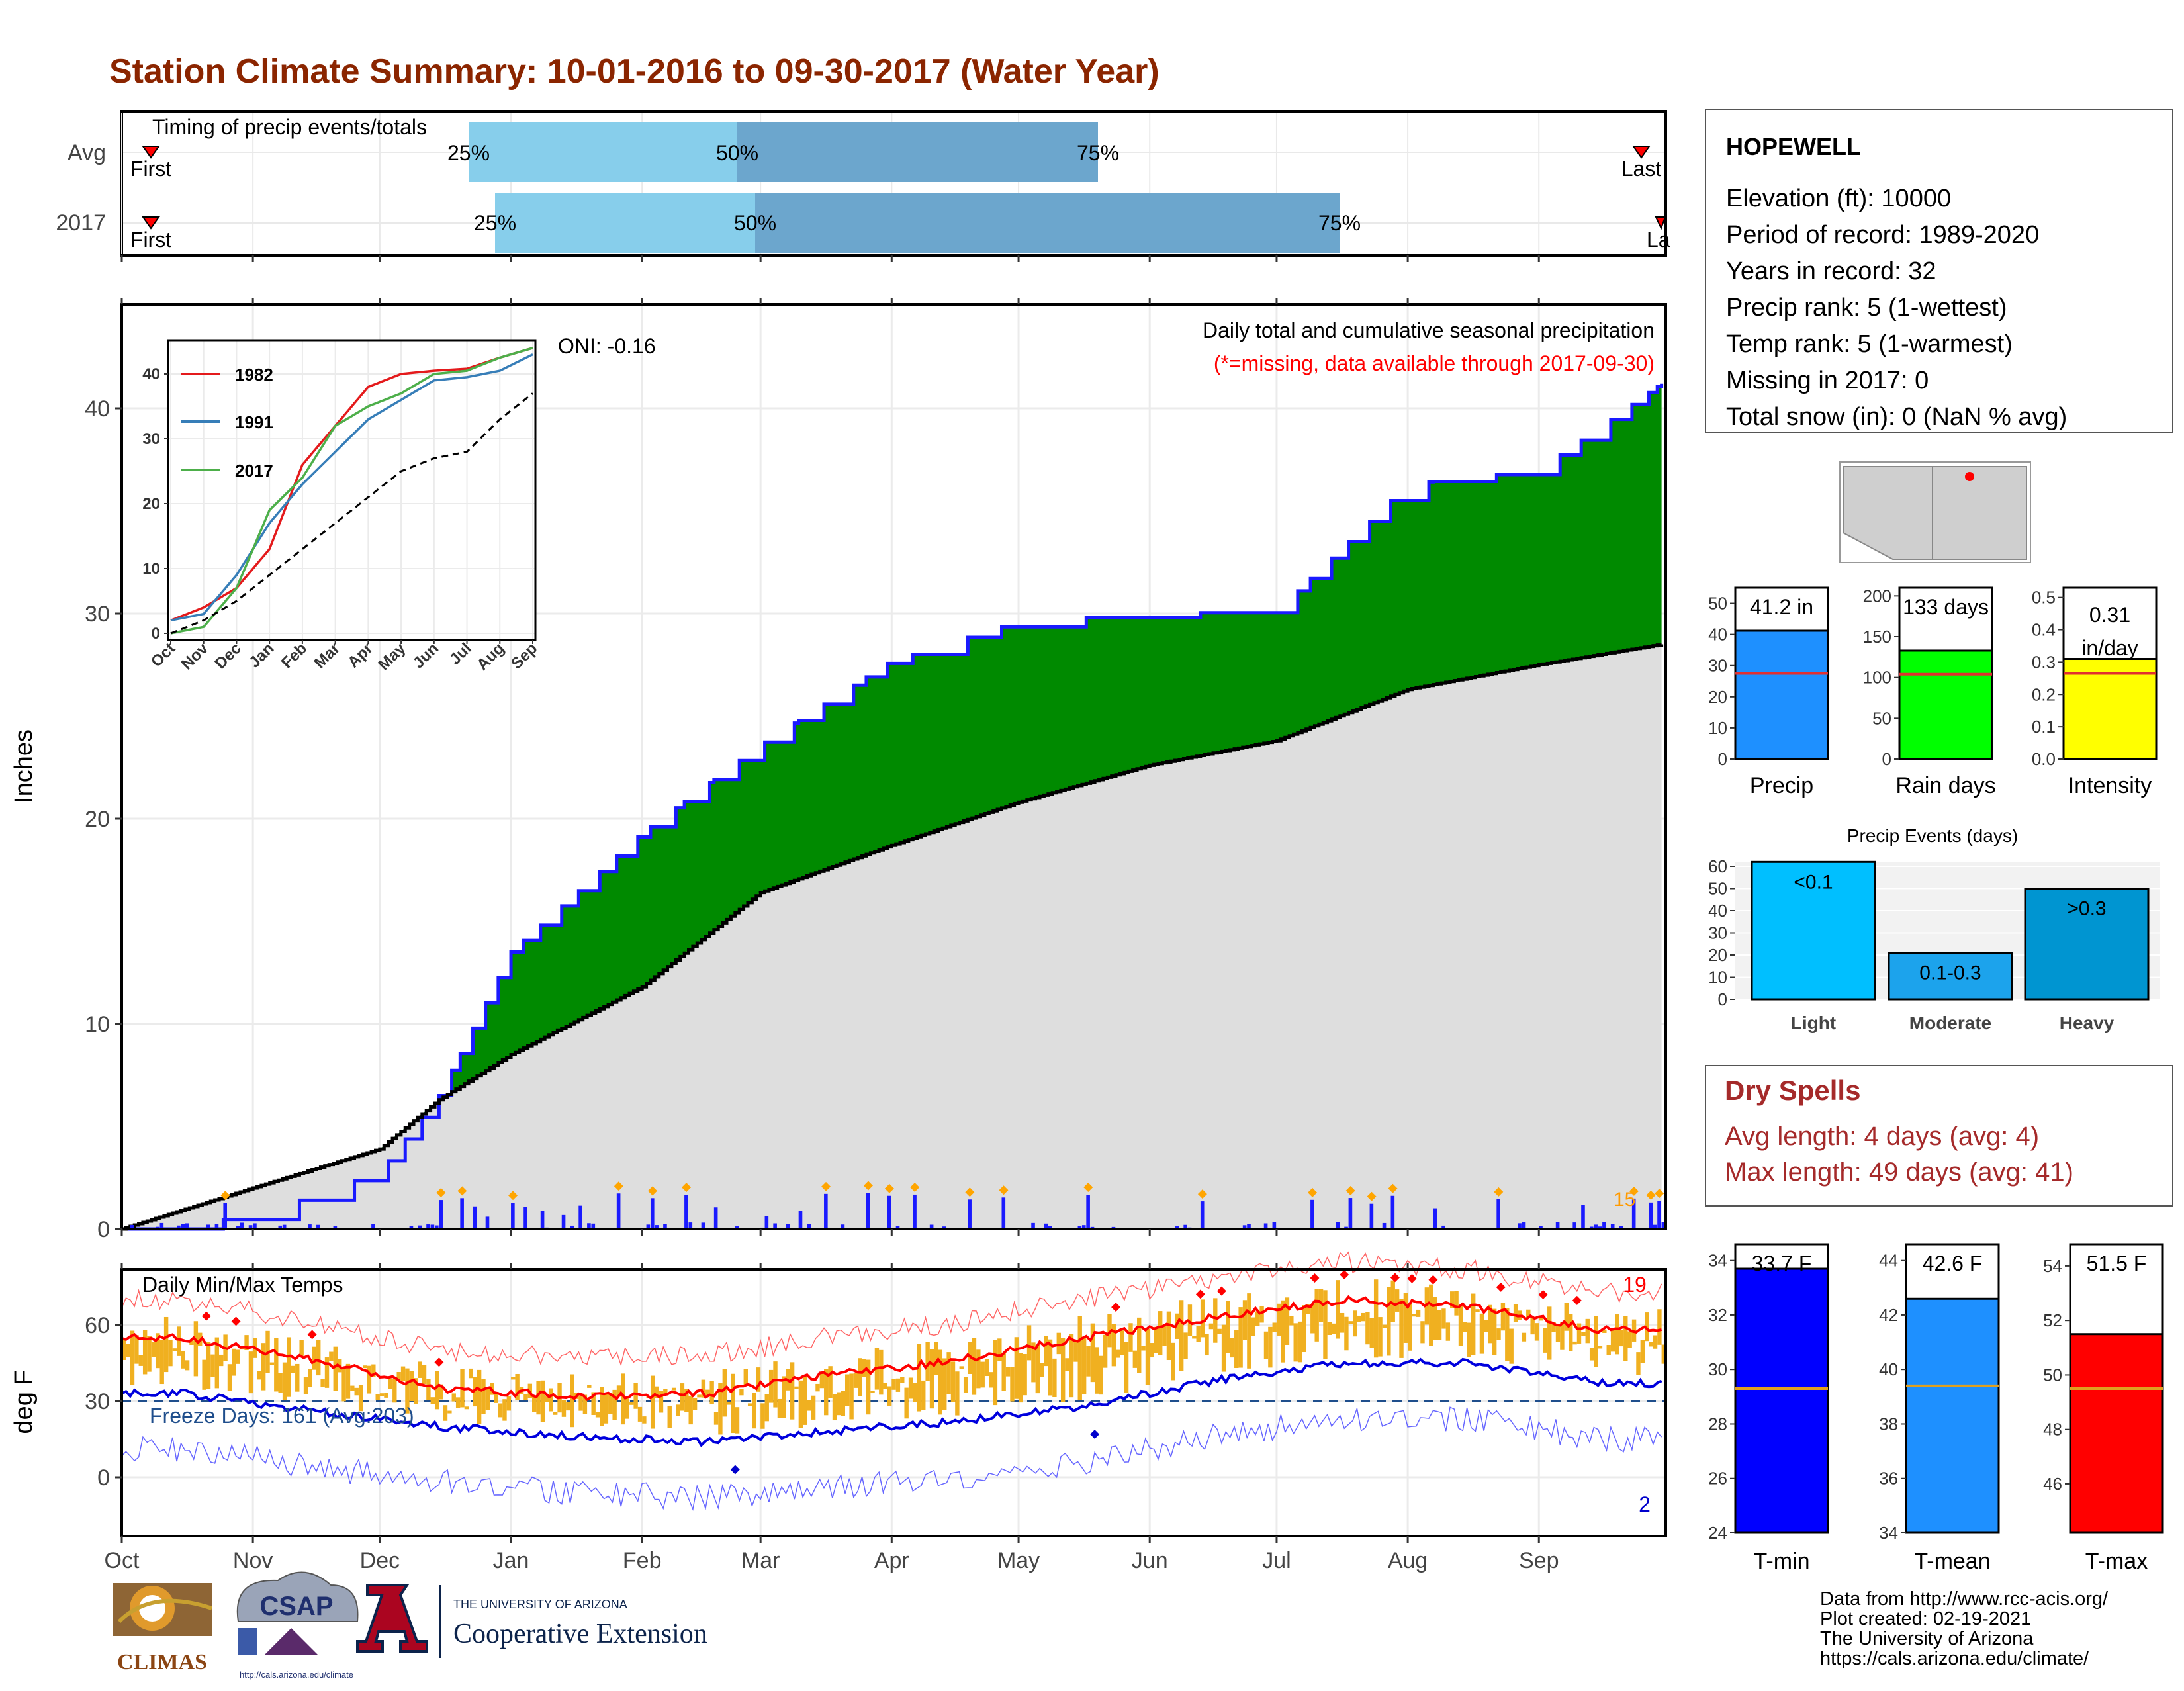 The width and height of the screenshot is (2184, 1691). I want to click on mini-y-tick-label: 0.1, so click(2044, 727).